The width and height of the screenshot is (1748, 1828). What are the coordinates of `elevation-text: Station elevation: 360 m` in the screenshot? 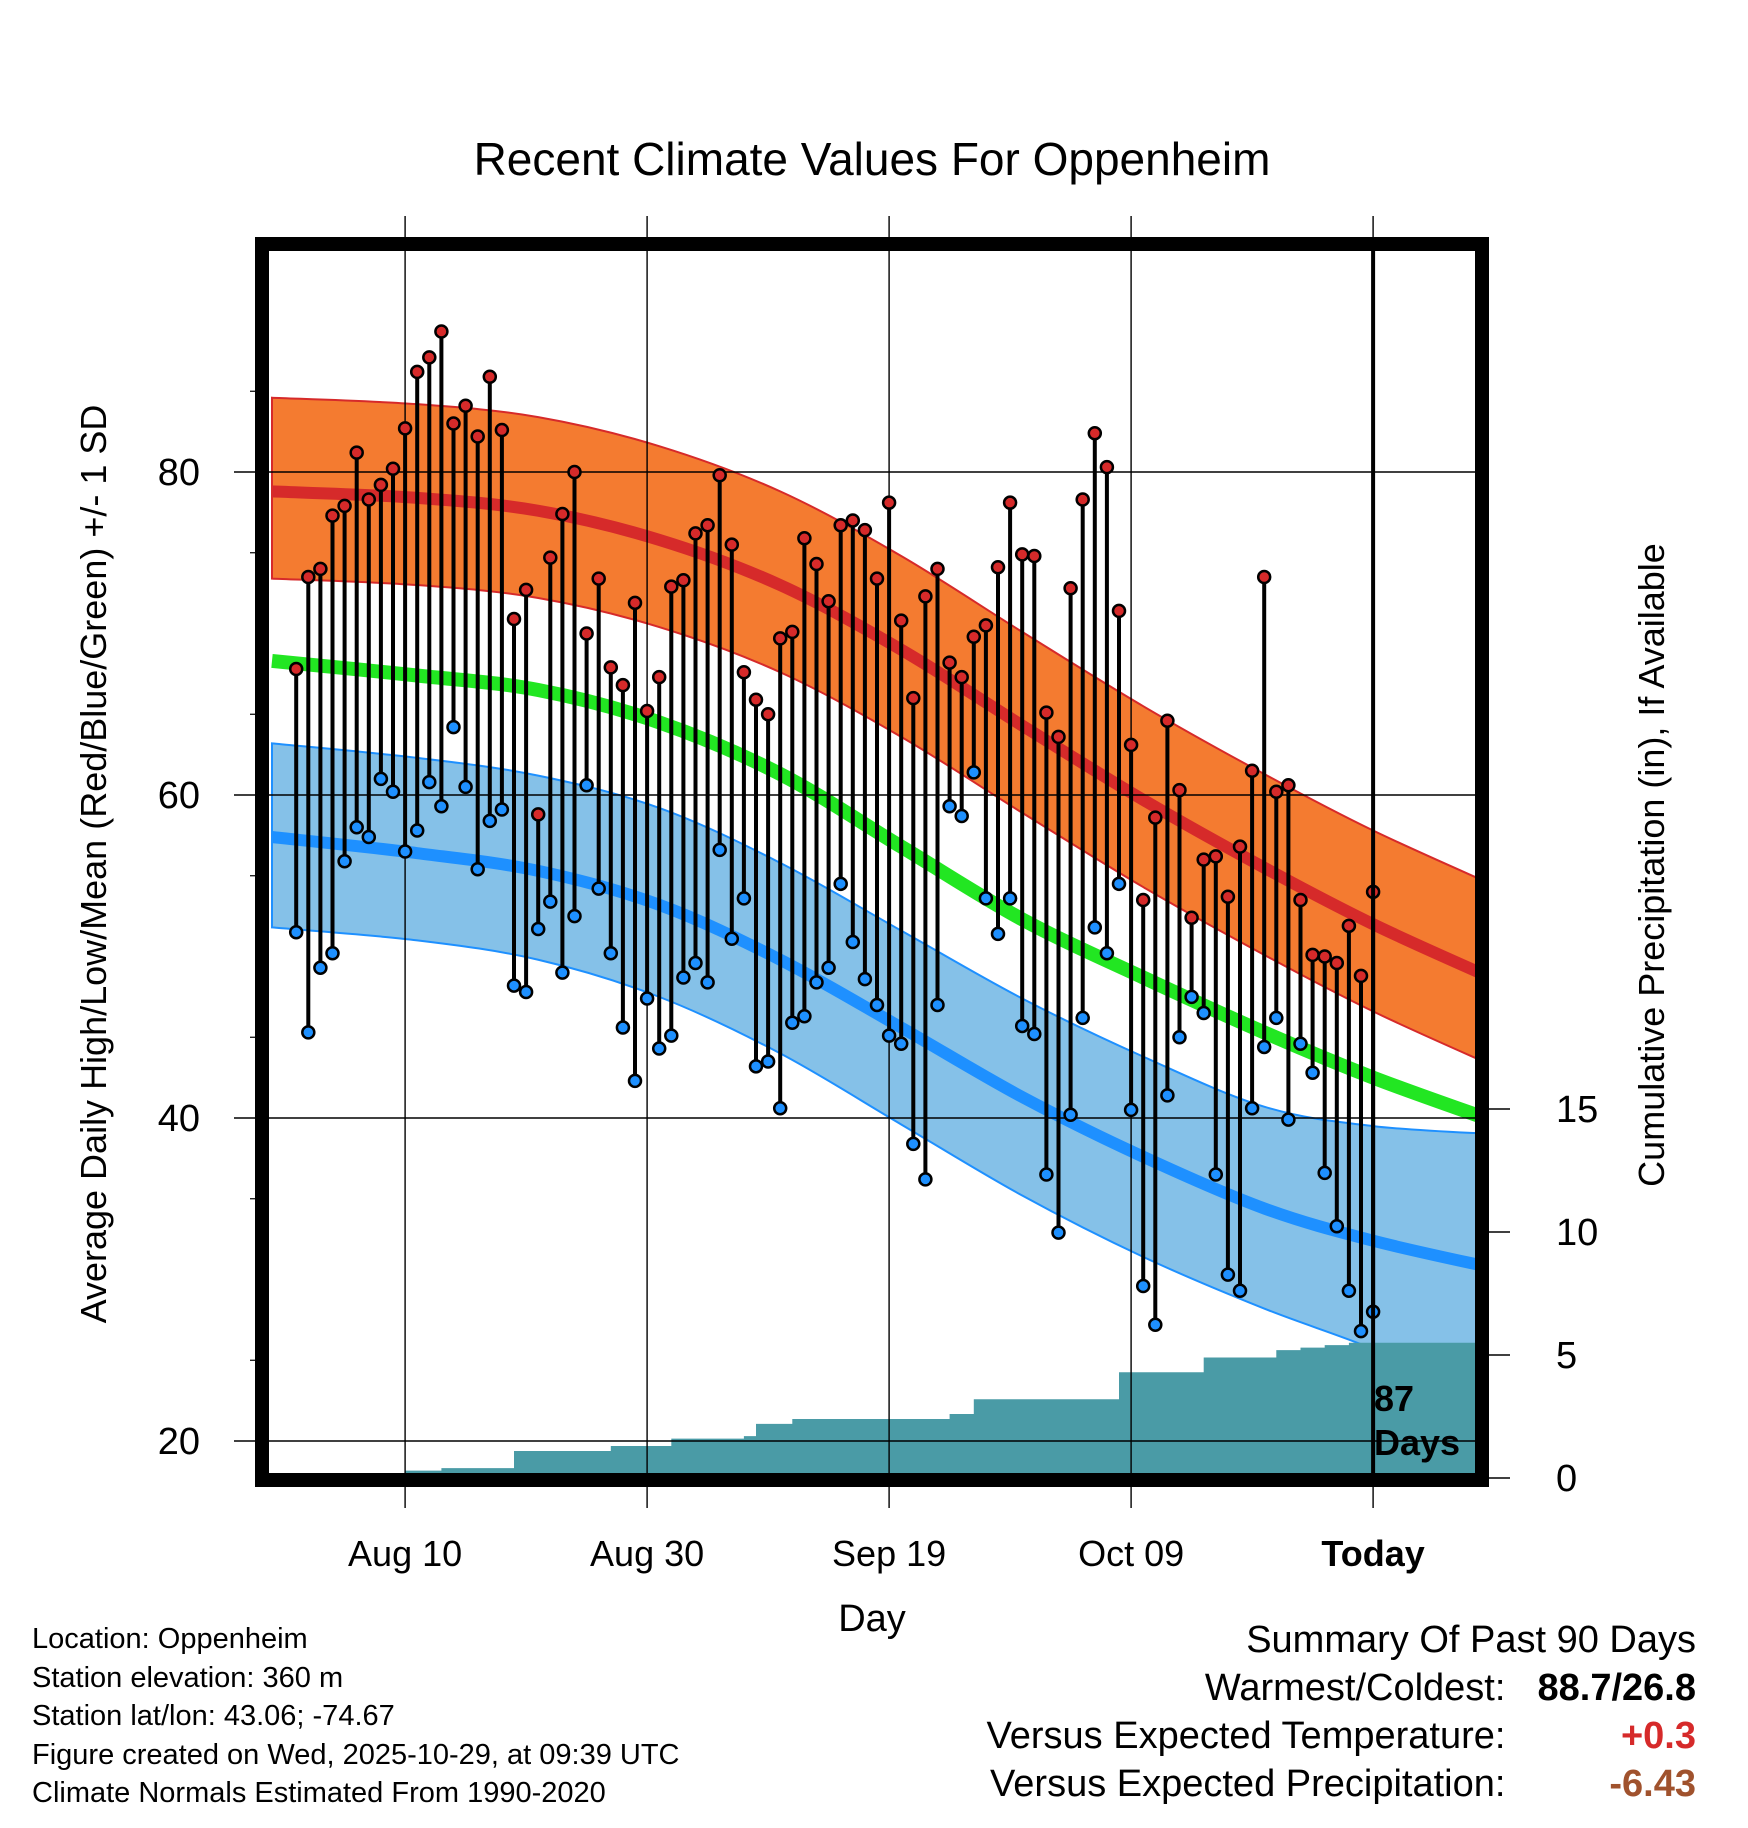 It's located at (188, 1677).